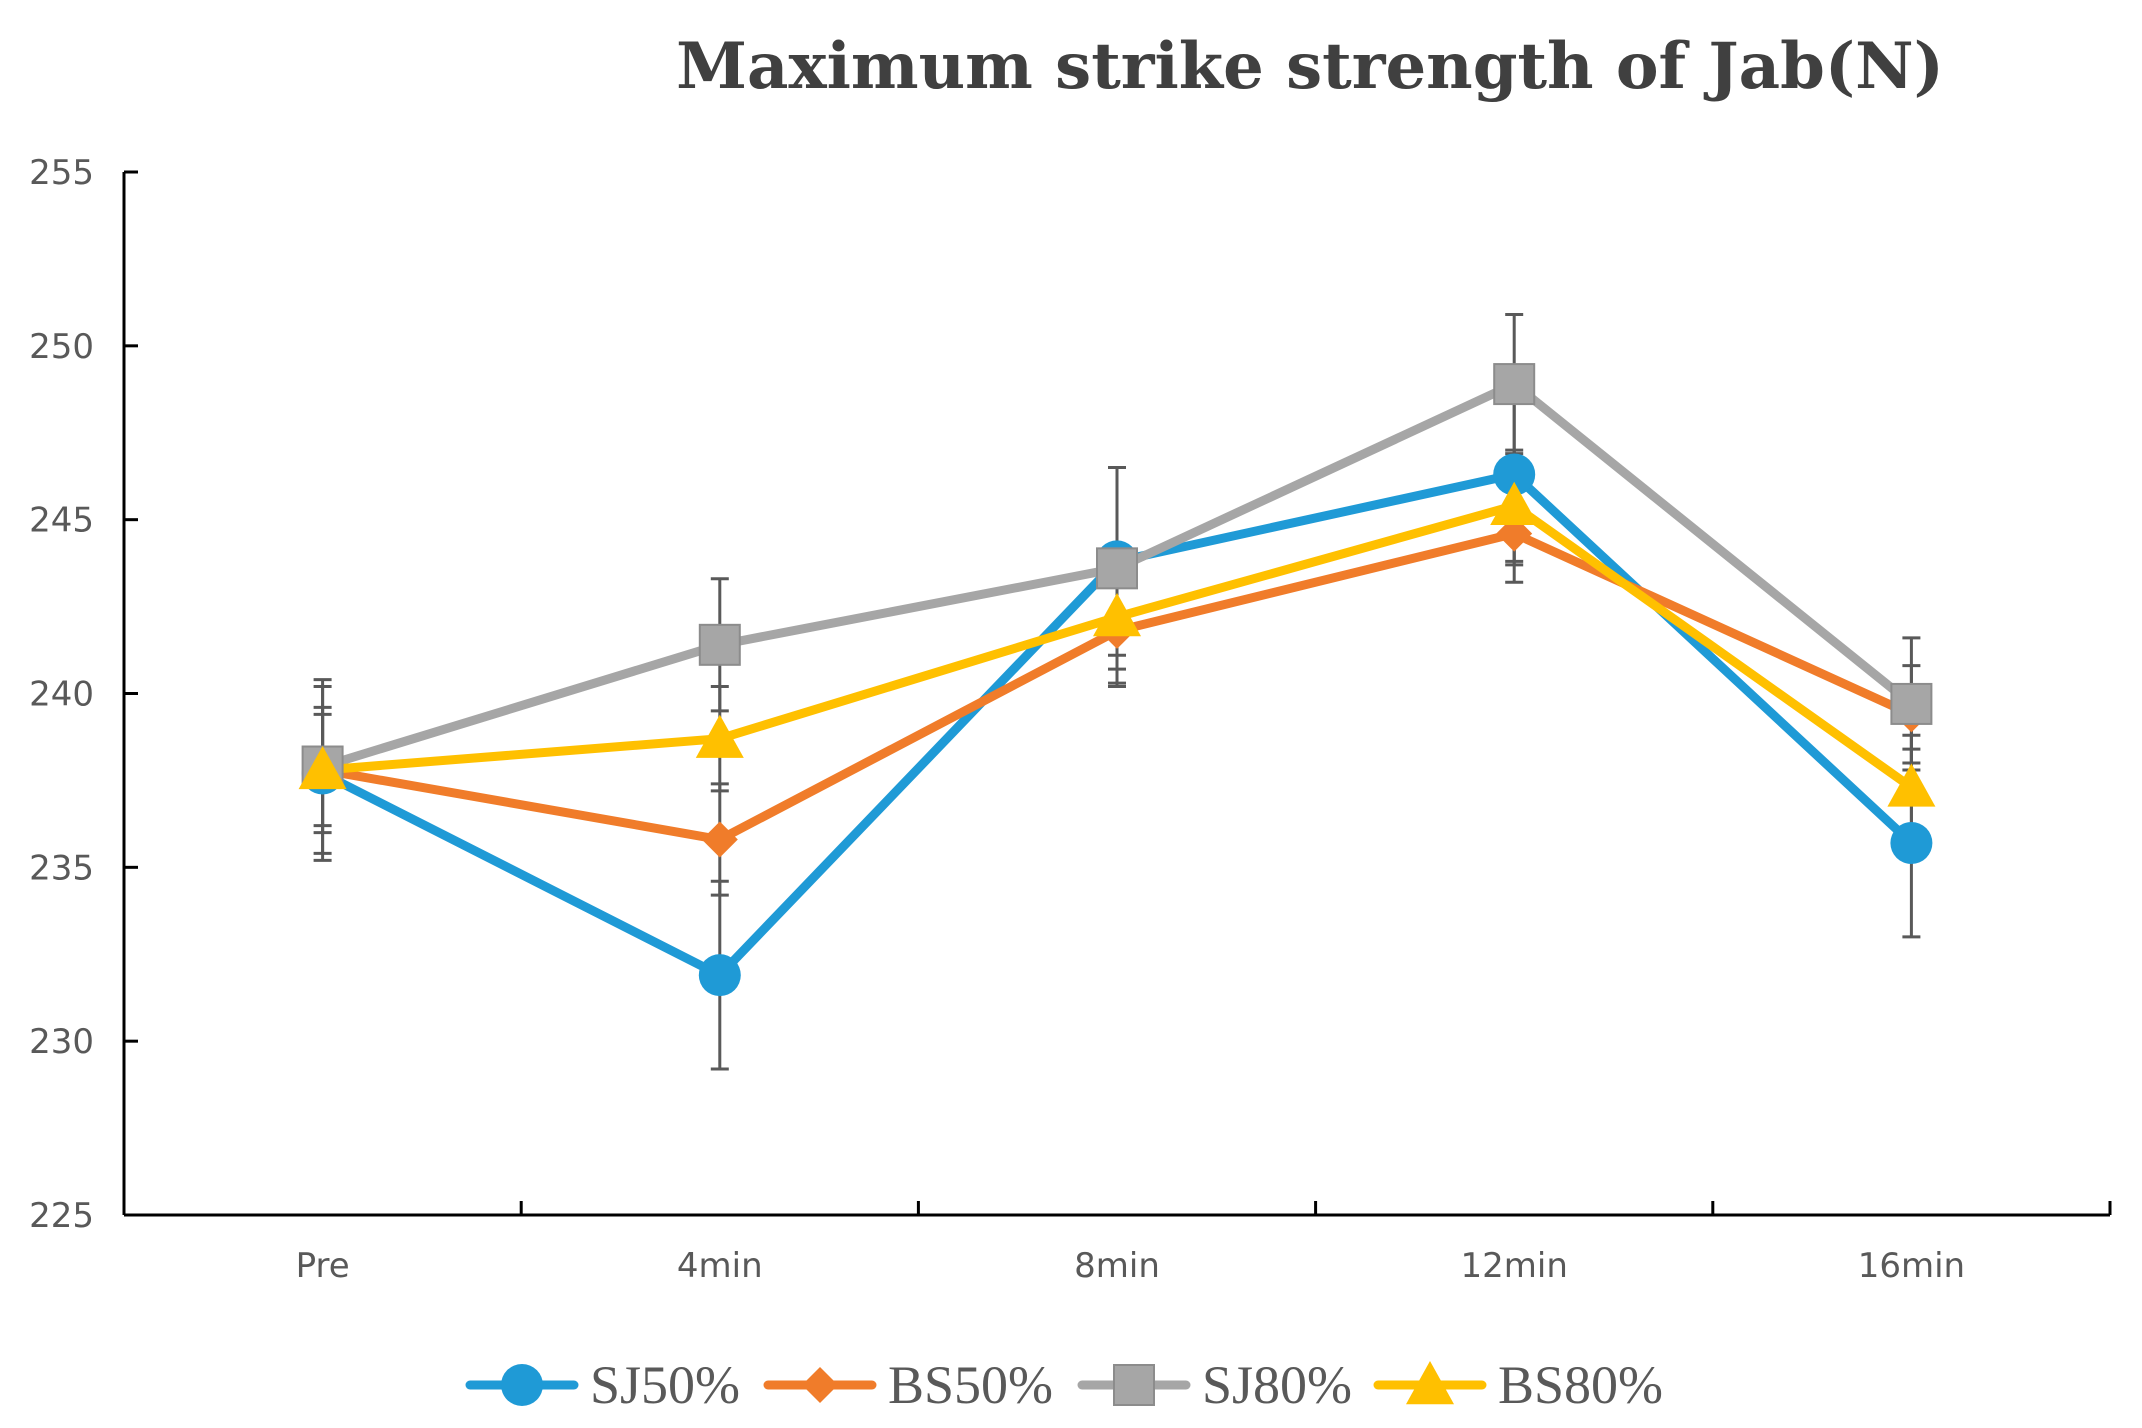 The height and width of the screenshot is (1428, 2142). What do you see at coordinates (61, 347) in the screenshot?
I see `y-tick-label: 250` at bounding box center [61, 347].